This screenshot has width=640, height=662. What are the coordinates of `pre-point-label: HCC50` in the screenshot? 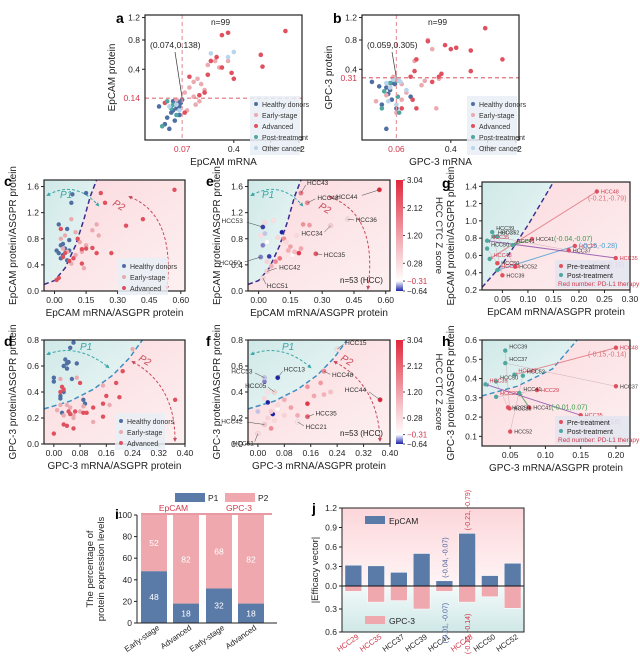 It's located at (521, 408).